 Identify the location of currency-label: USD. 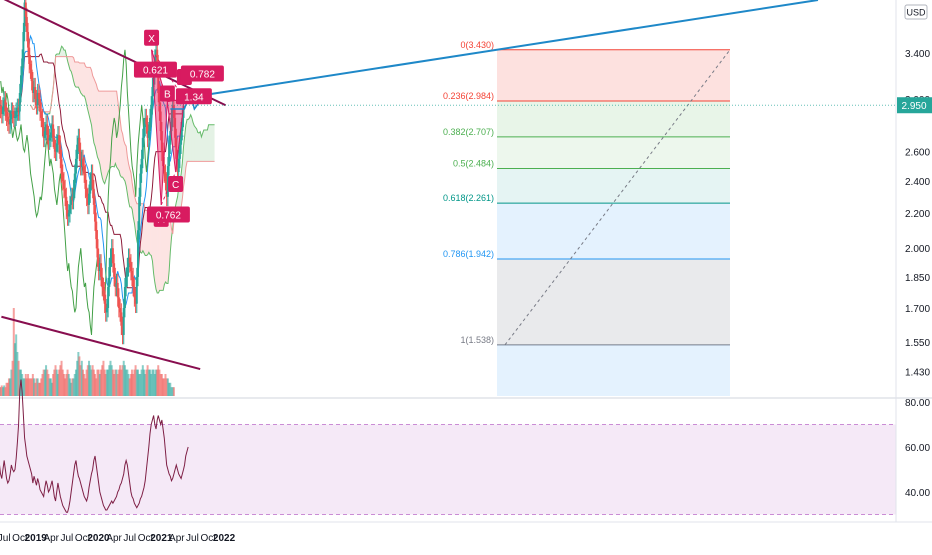
(916, 12).